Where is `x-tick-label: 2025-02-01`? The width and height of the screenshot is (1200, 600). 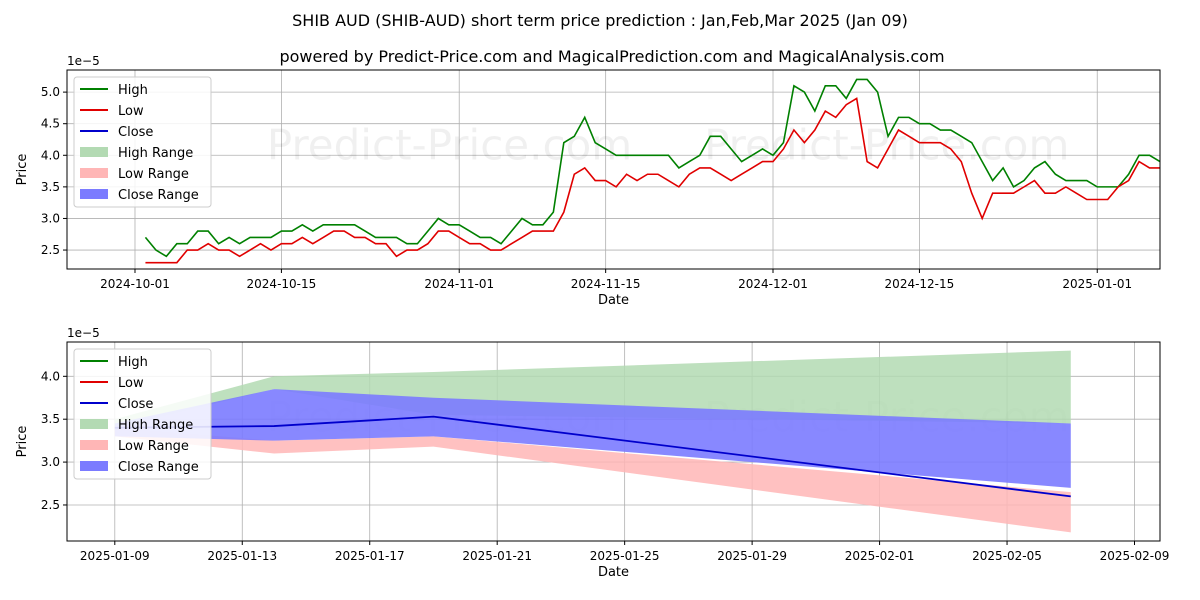
x-tick-label: 2025-02-01 is located at coordinates (880, 556).